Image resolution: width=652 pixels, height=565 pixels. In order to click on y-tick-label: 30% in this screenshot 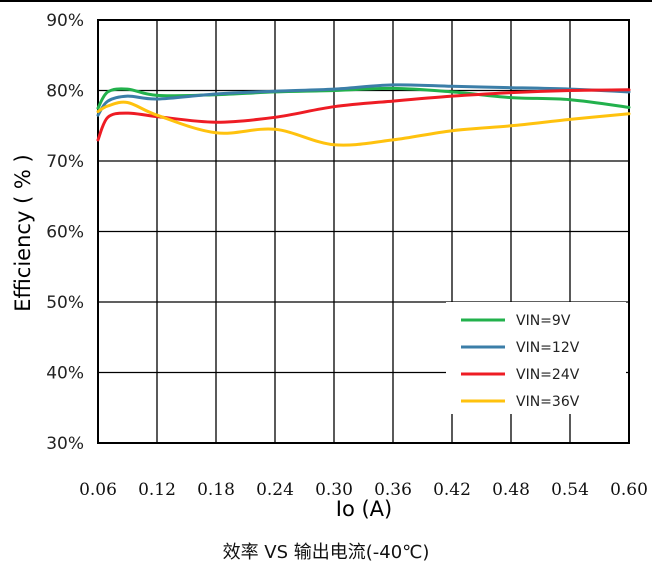, I will do `click(65, 444)`.